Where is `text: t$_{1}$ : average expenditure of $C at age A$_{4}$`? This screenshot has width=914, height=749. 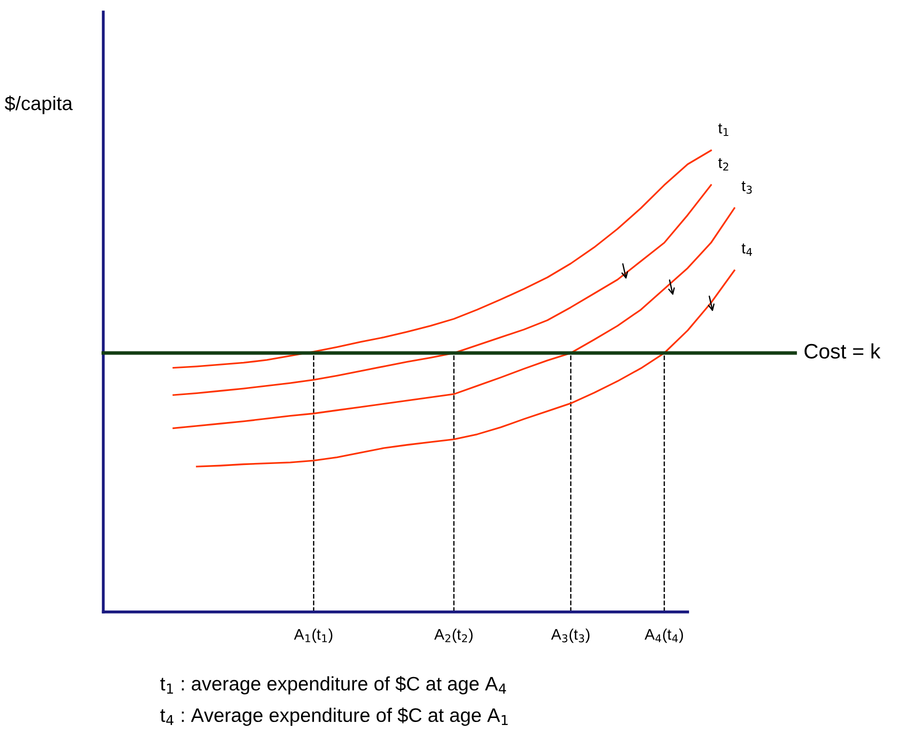
text: t$_{1}$ : average expenditure of $C at age A$_{4}$ is located at coordinates (333, 685).